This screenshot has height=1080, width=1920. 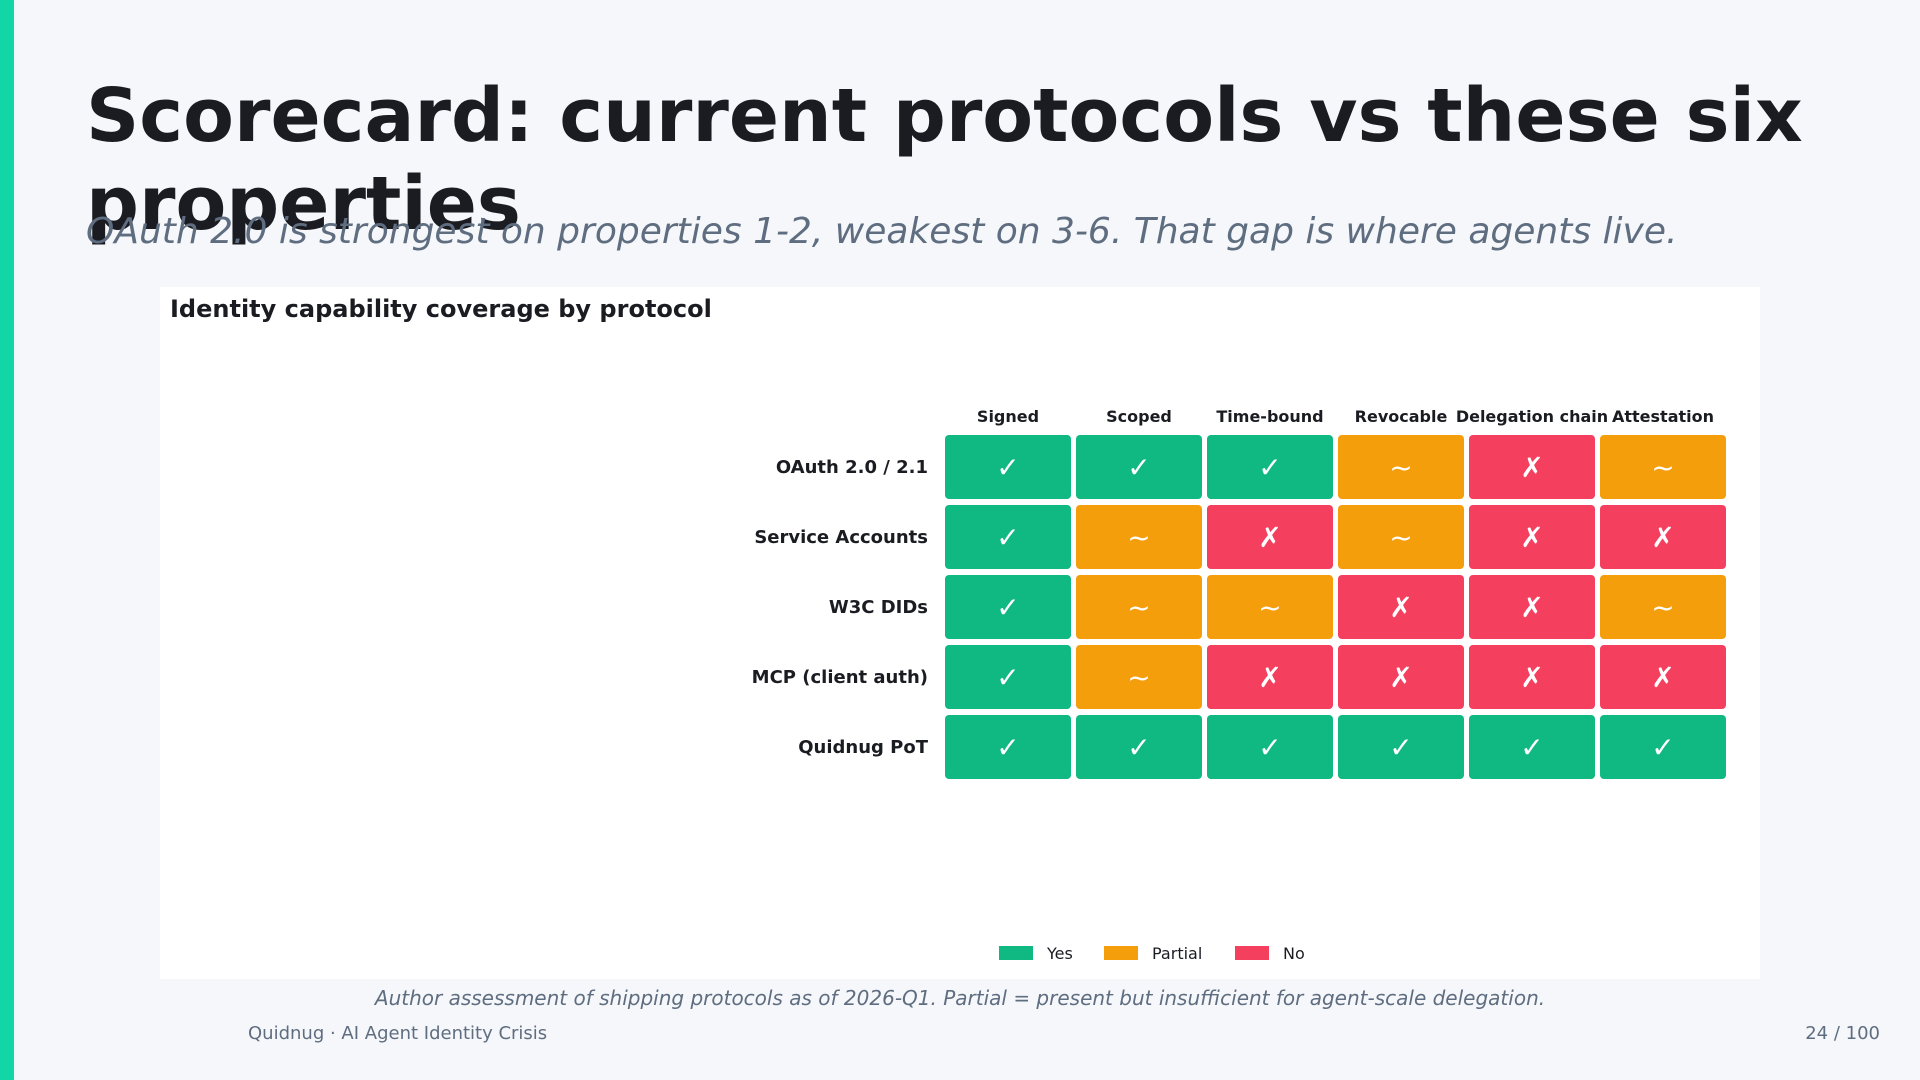 I want to click on heatmap-cell-service-accounts-time-bound, so click(x=1270, y=537).